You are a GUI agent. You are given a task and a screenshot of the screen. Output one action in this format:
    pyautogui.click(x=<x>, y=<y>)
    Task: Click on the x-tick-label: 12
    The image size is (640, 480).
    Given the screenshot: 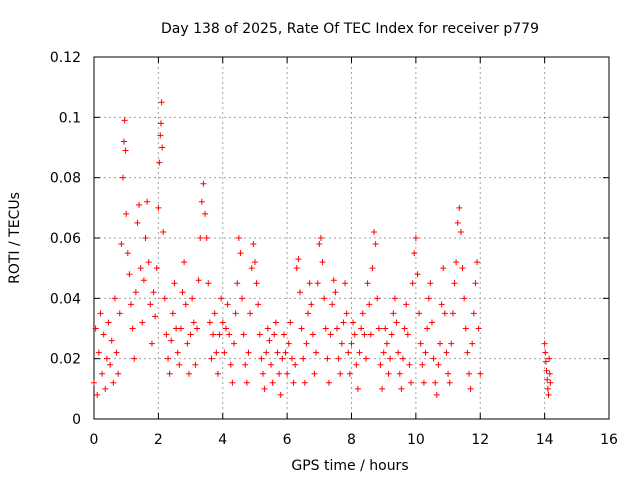 What is the action you would take?
    pyautogui.click(x=480, y=440)
    